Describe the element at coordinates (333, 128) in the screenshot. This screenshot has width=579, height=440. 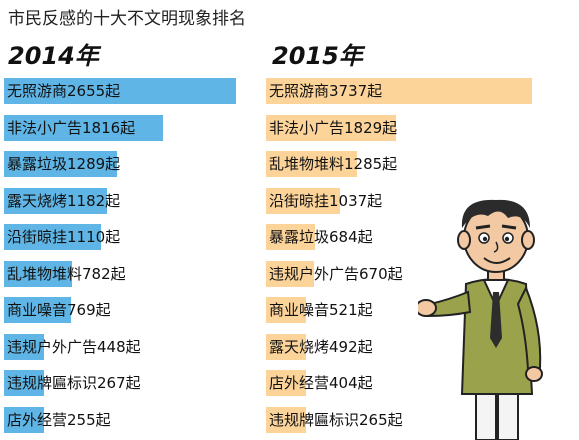
I see `bar-label-2015-2: 非法小广告1829起` at that location.